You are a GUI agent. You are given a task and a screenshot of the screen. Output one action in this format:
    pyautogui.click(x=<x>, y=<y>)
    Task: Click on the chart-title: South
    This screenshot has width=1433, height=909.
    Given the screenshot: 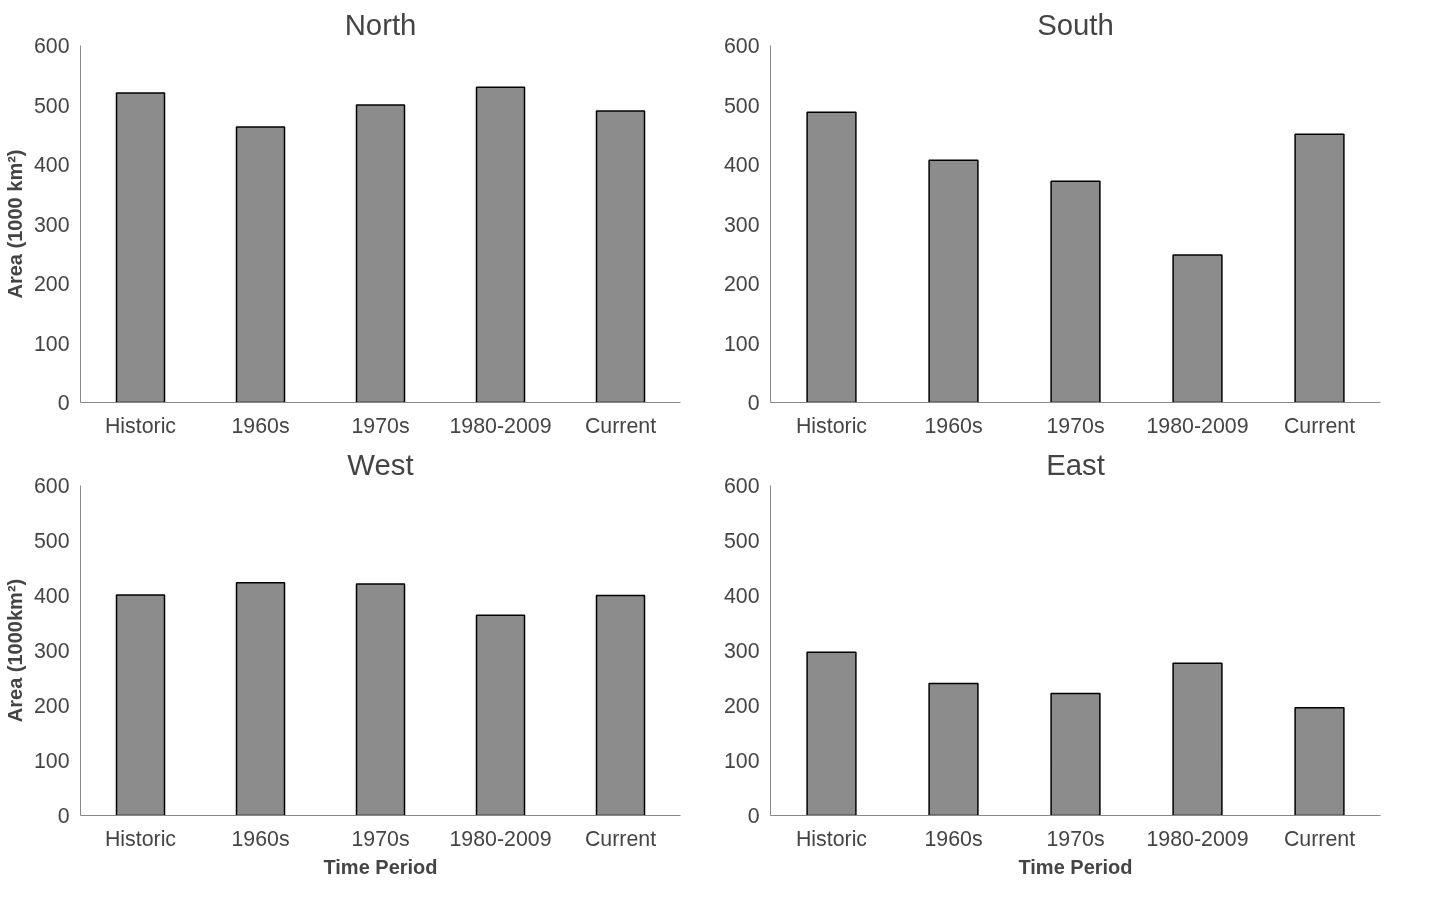 What is the action you would take?
    pyautogui.click(x=1075, y=24)
    